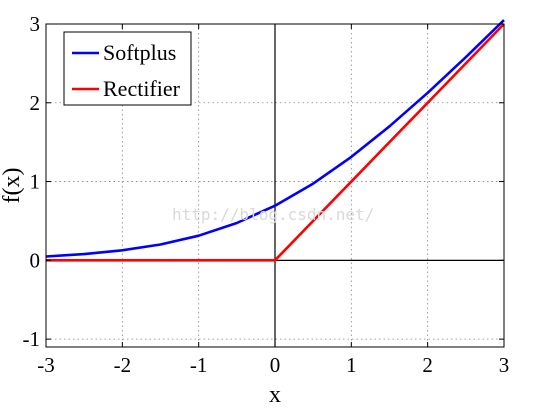 The image size is (536, 410). What do you see at coordinates (35, 260) in the screenshot?
I see `y-tick-label: 0` at bounding box center [35, 260].